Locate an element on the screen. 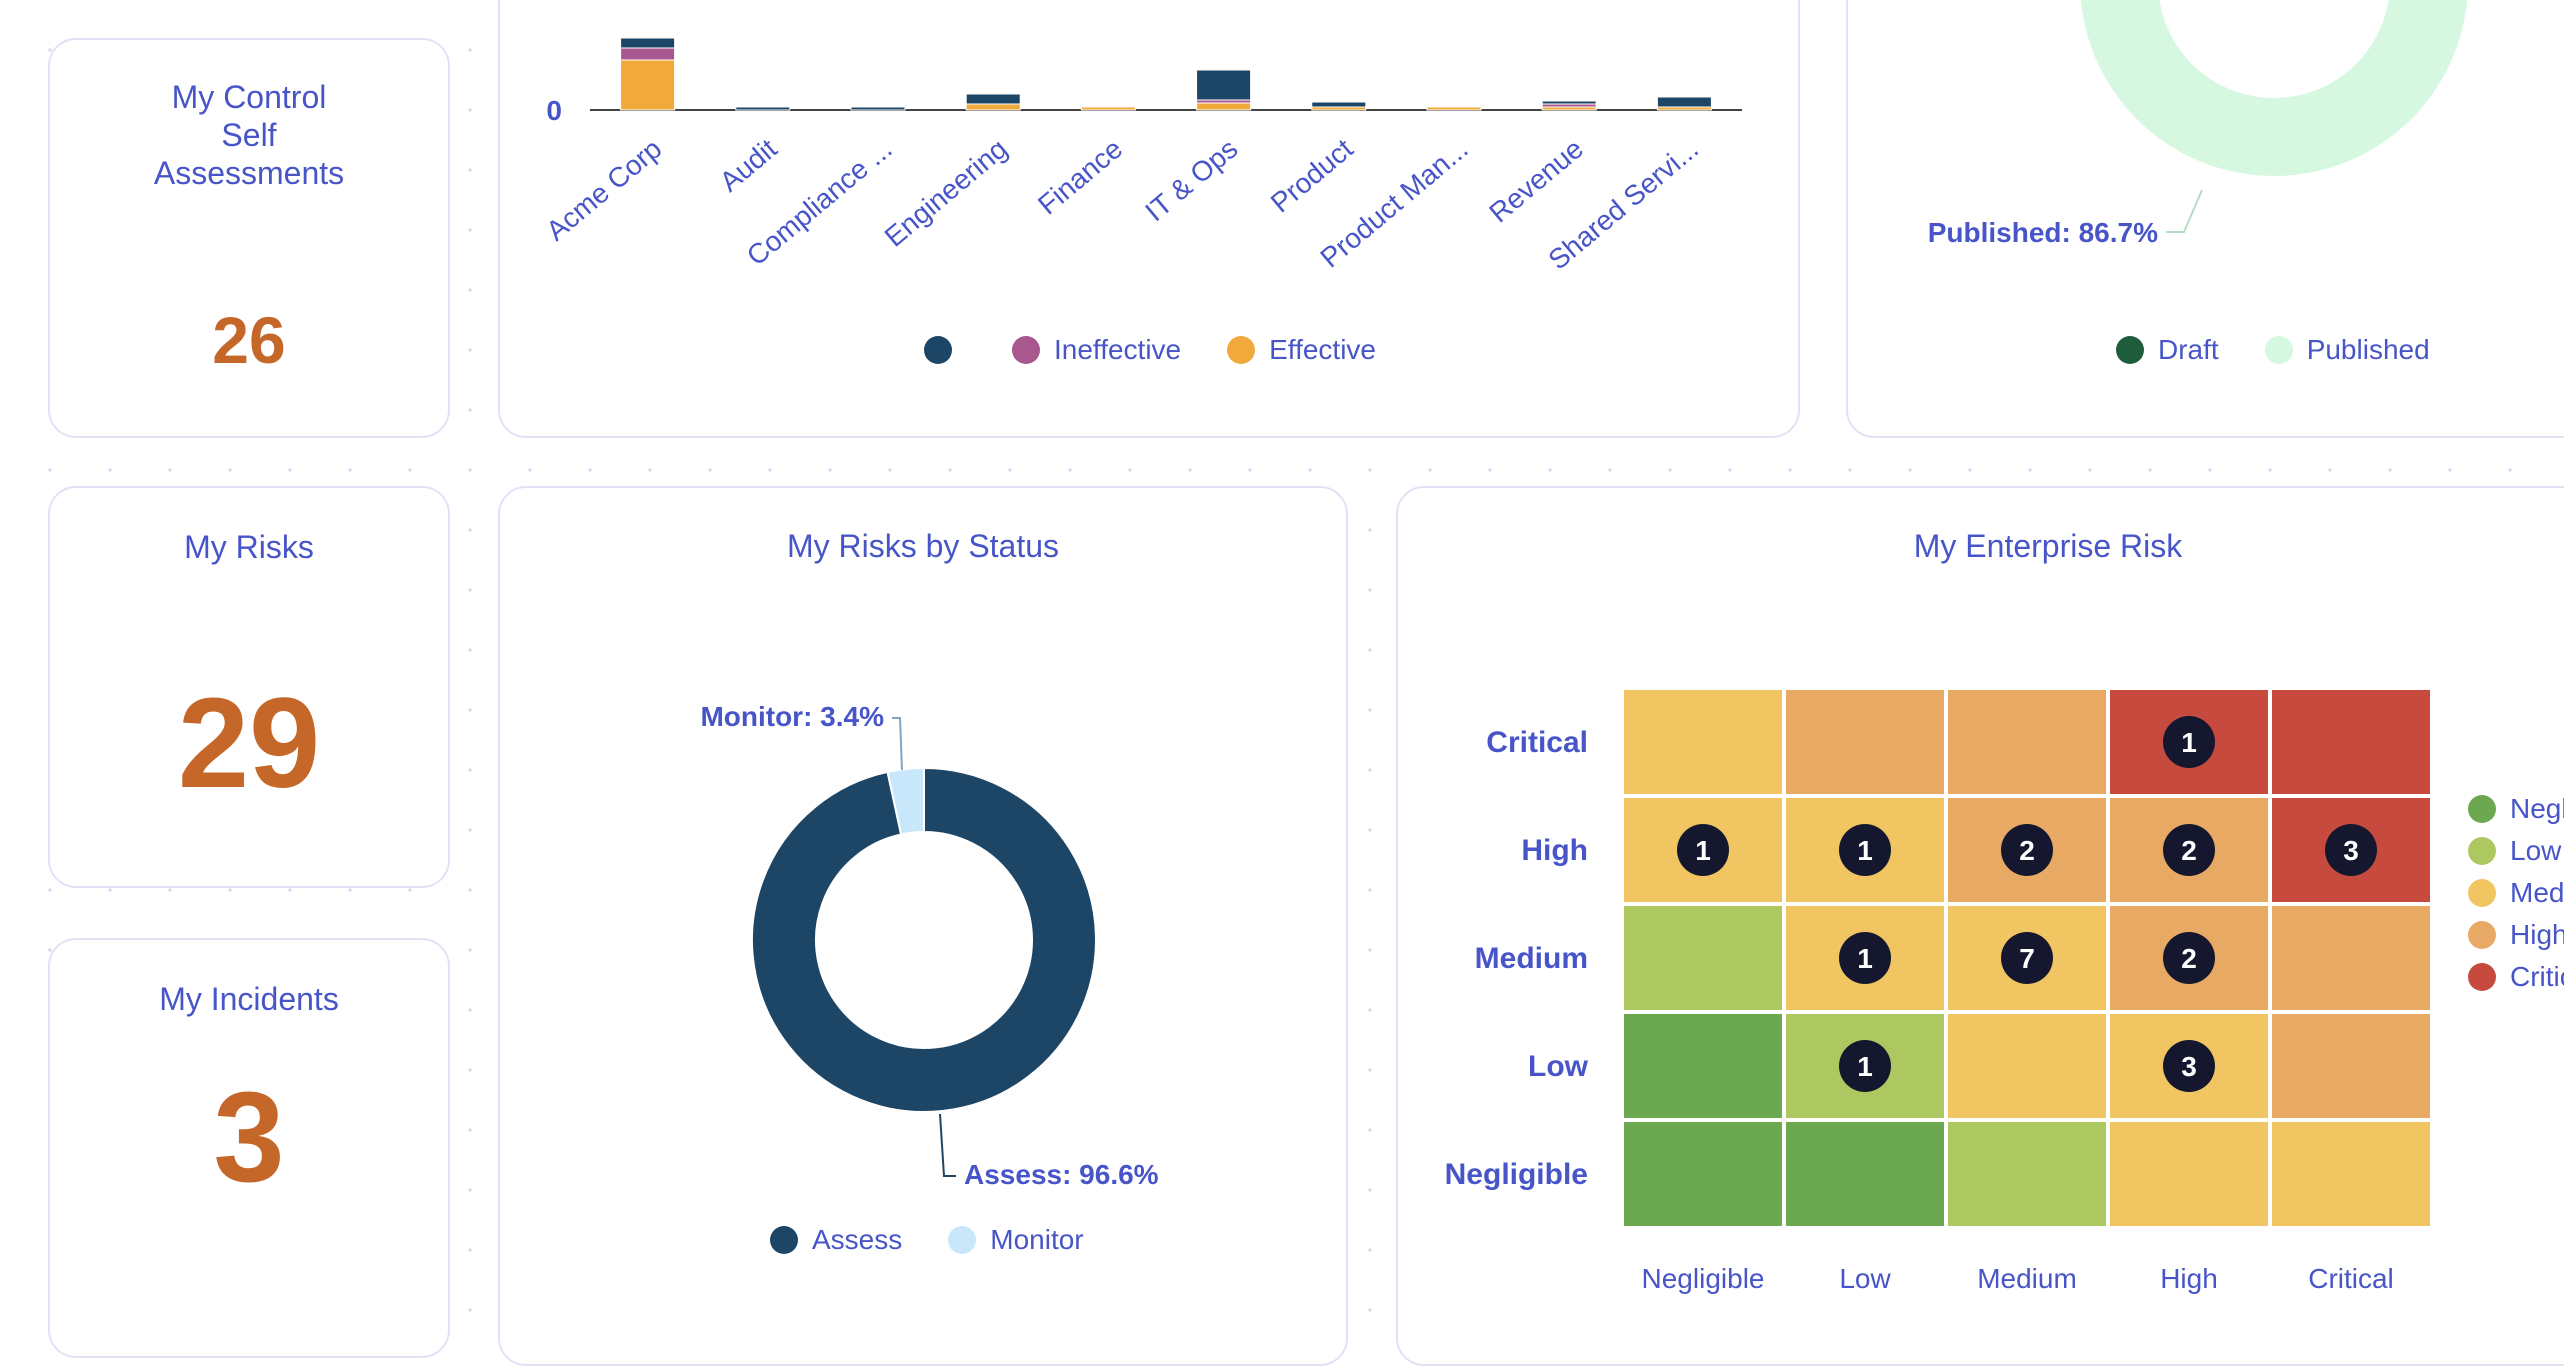 Image resolution: width=2564 pixels, height=1368 pixels. legend-label: Ineffective is located at coordinates (1118, 349).